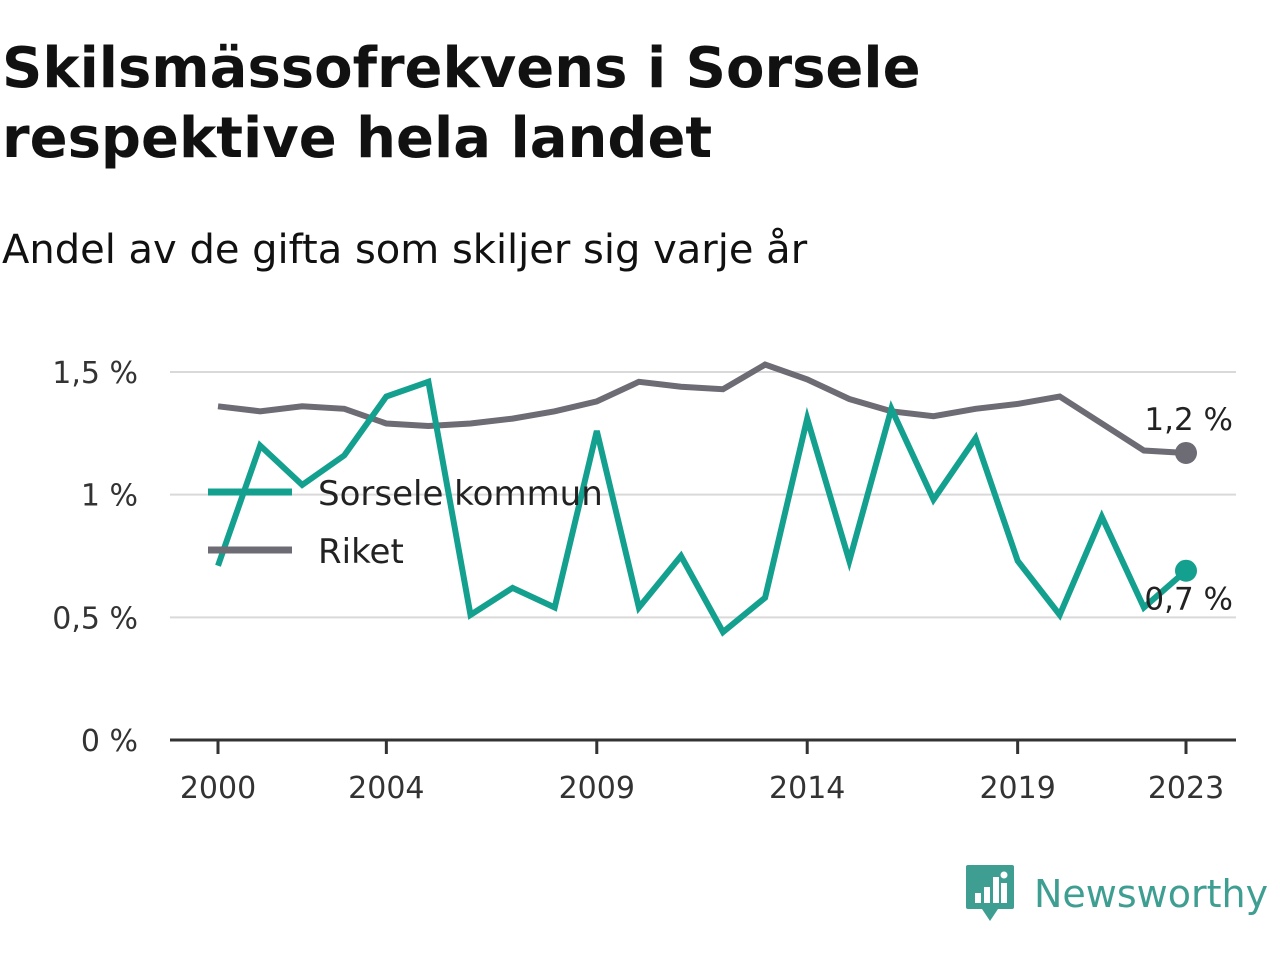 This screenshot has height=960, width=1280. Describe the element at coordinates (405, 523) in the screenshot. I see `legend: Sorsele kommun Riket` at that location.